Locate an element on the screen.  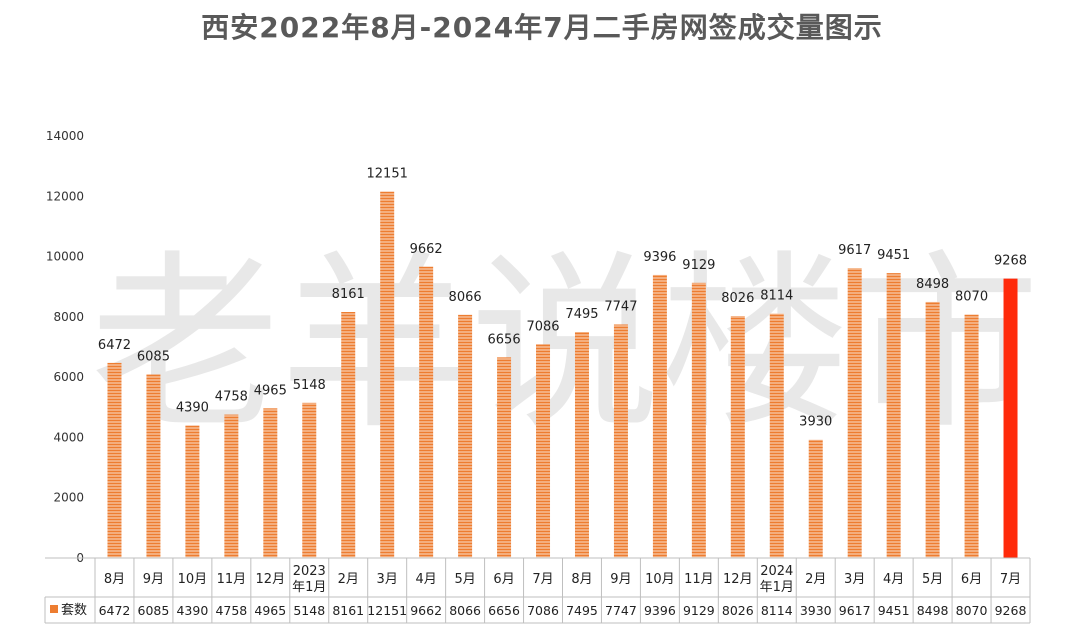
table-value: 8066 is located at coordinates (465, 610).